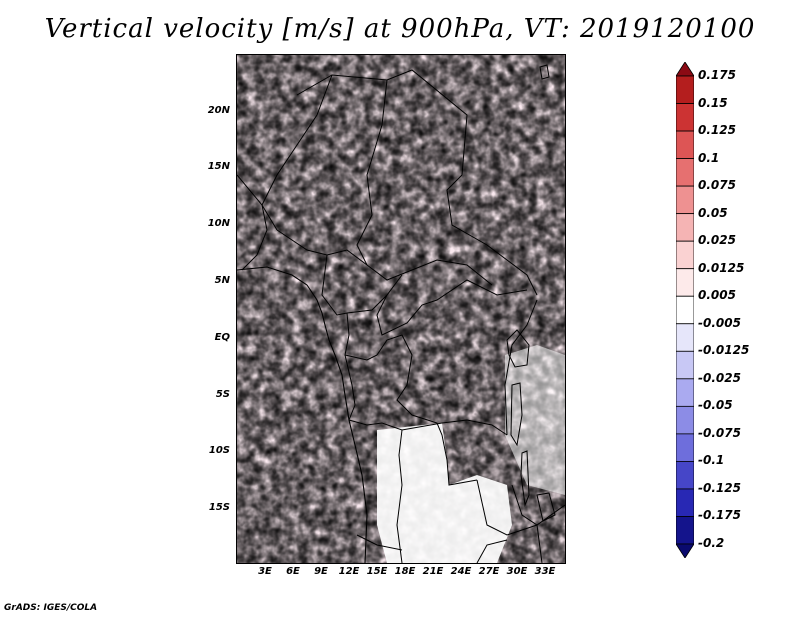  Describe the element at coordinates (721, 267) in the screenshot. I see `colorbar-label: 0.0125` at that location.